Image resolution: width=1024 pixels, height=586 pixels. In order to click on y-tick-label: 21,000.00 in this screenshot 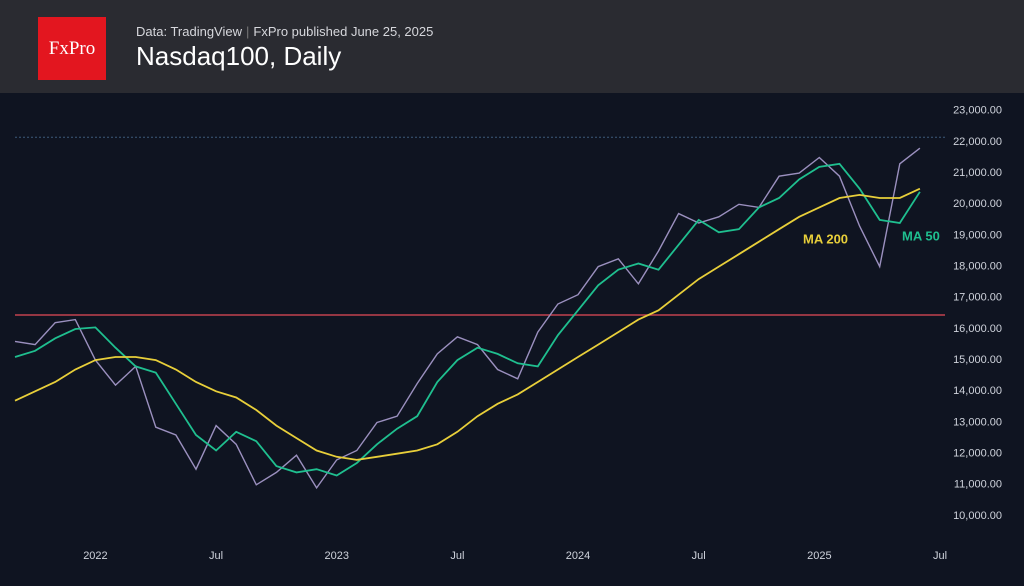, I will do `click(977, 173)`.